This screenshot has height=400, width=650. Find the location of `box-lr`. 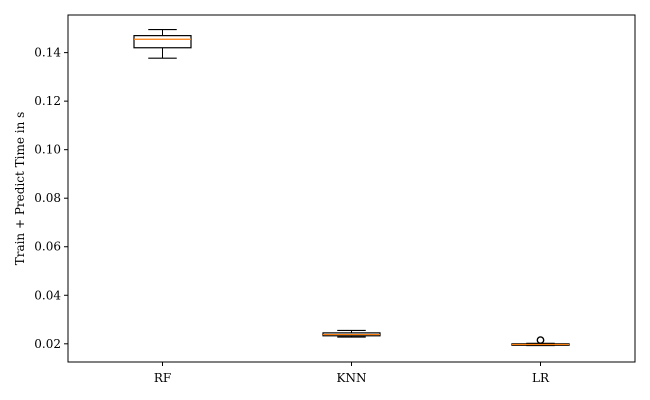

box-lr is located at coordinates (540, 341).